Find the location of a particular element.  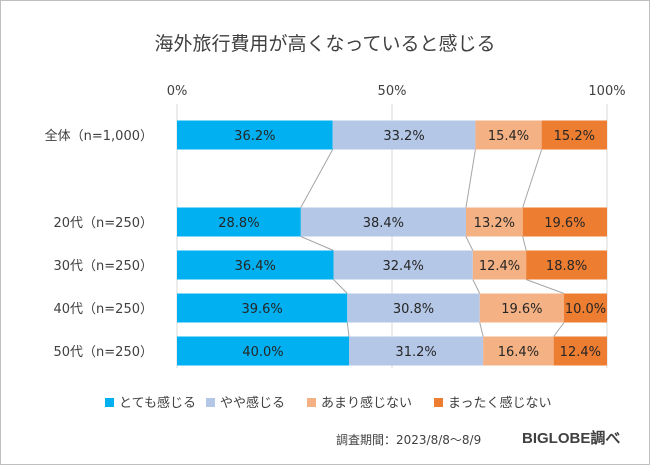

data-label: 32.4% is located at coordinates (403, 266).